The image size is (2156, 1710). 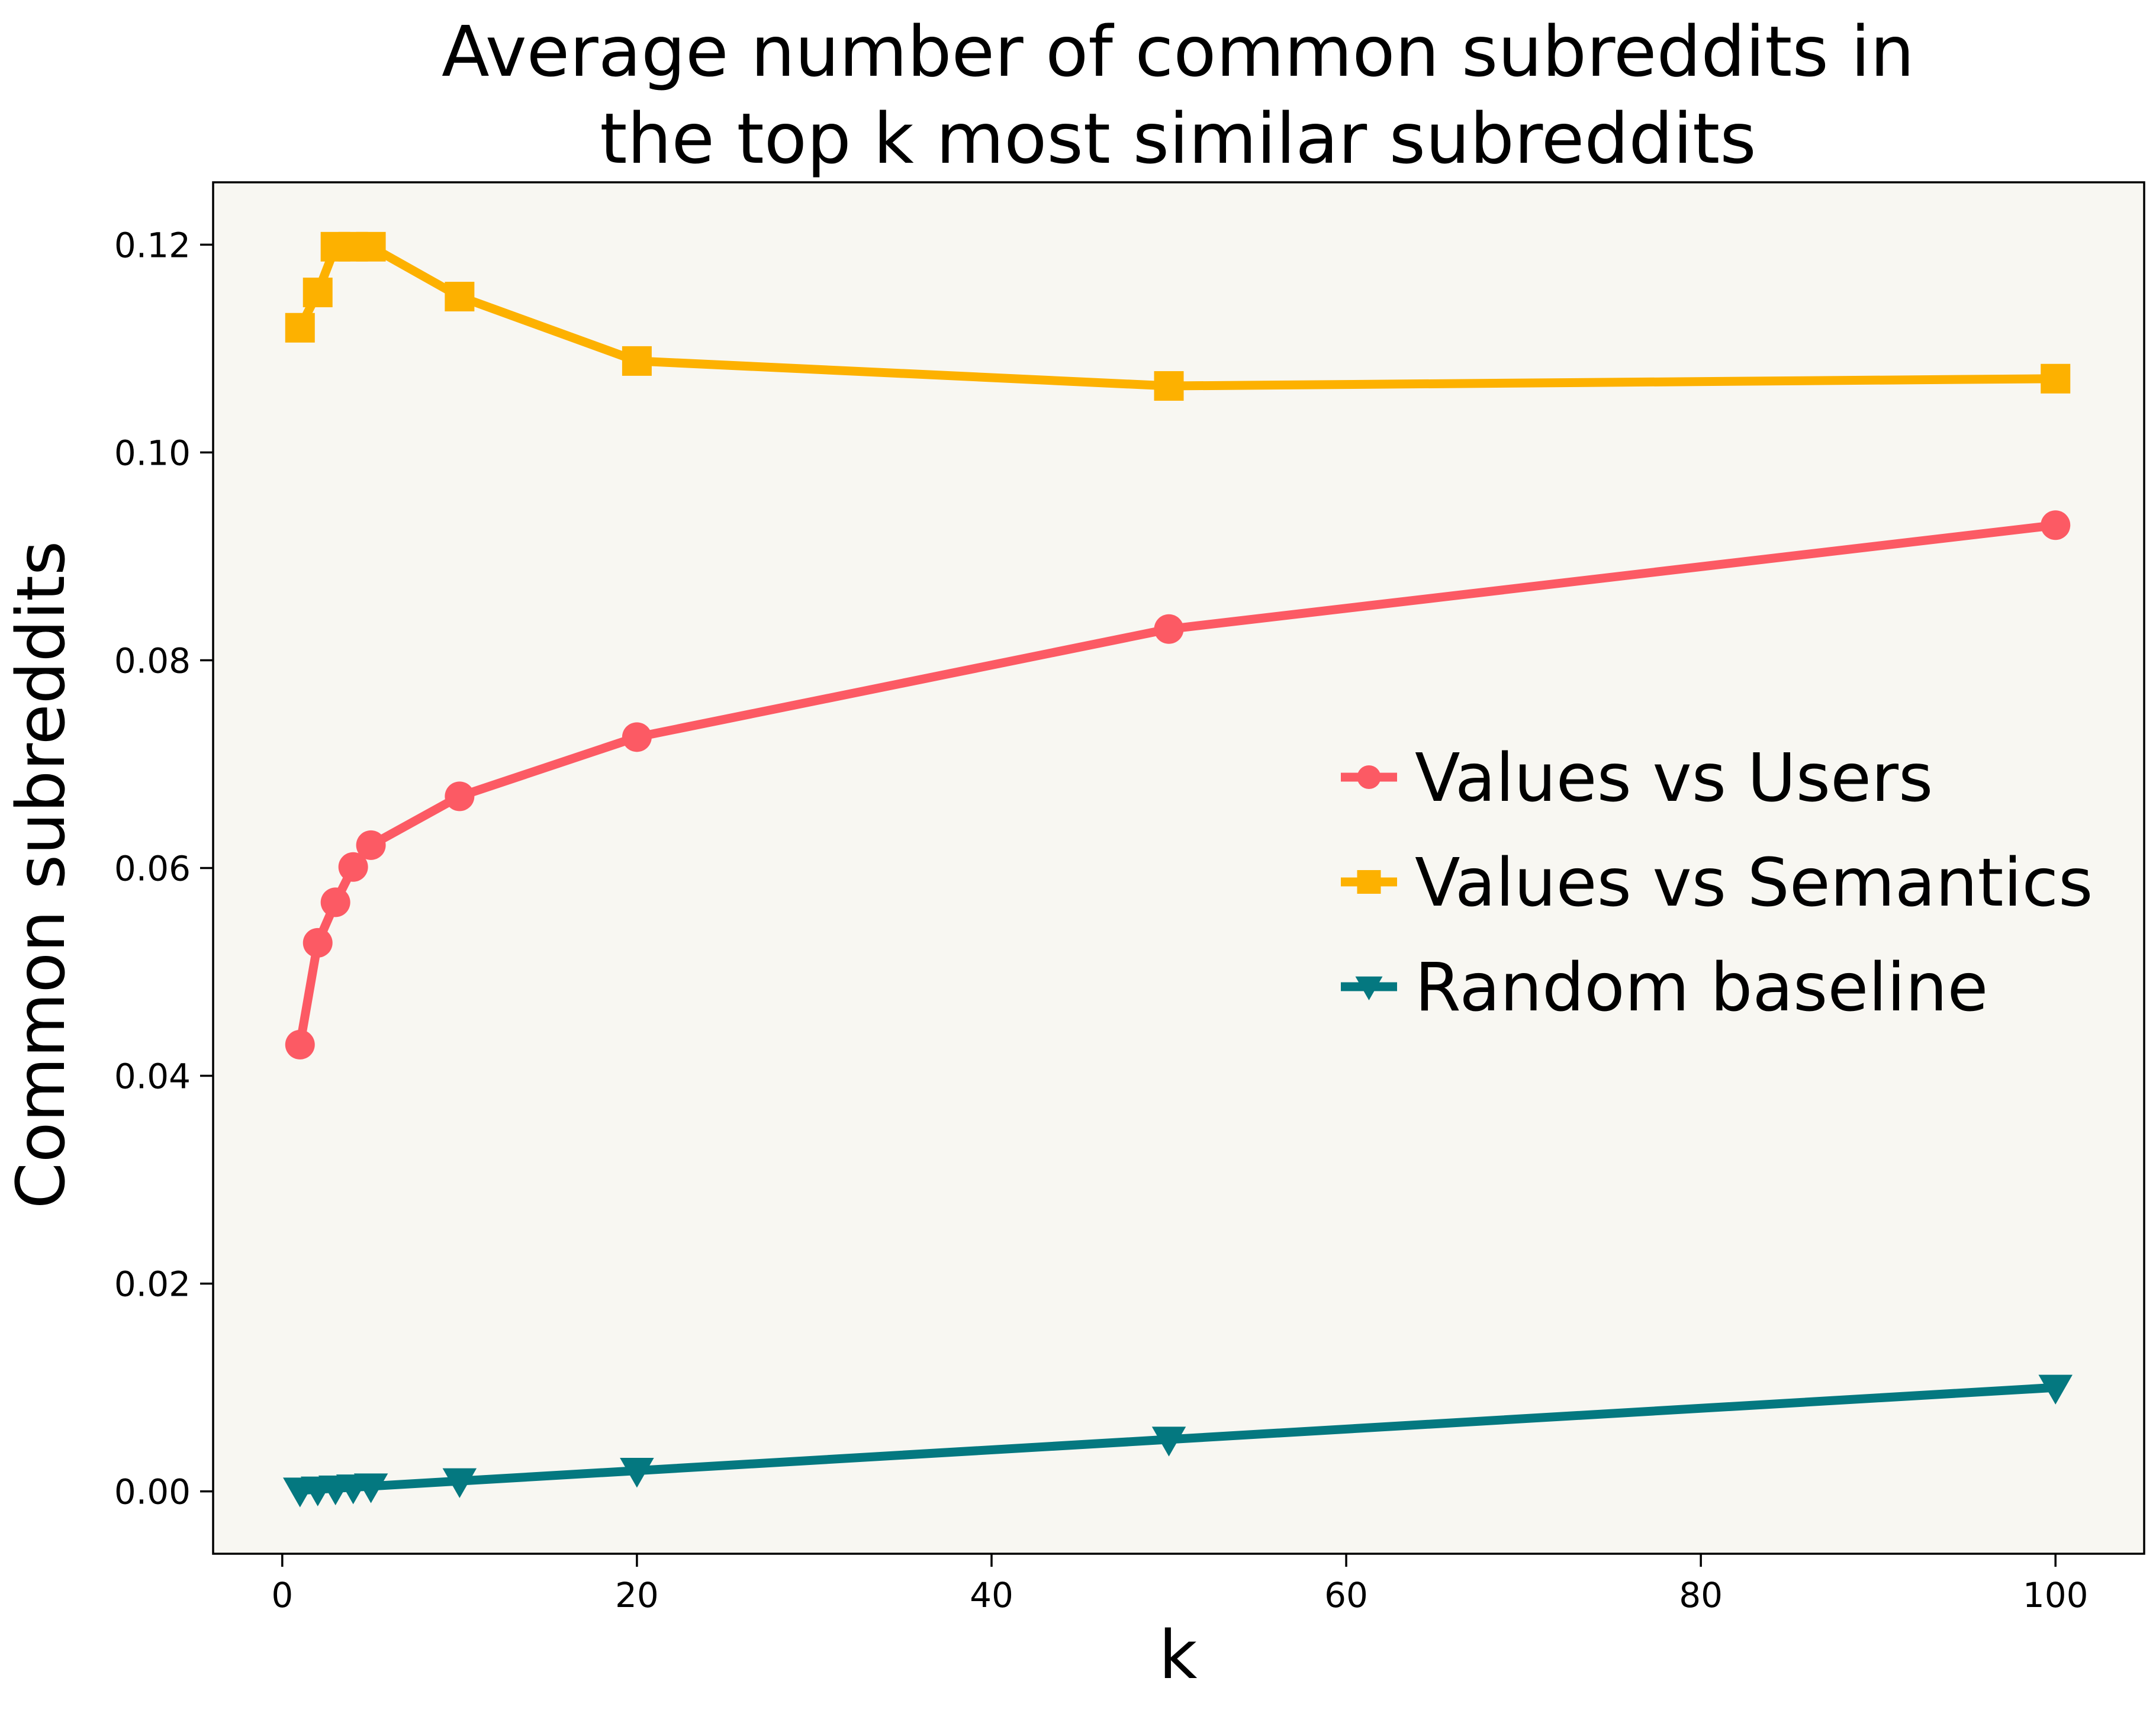 What do you see at coordinates (152, 660) in the screenshot?
I see `y-tick-label: 0.08` at bounding box center [152, 660].